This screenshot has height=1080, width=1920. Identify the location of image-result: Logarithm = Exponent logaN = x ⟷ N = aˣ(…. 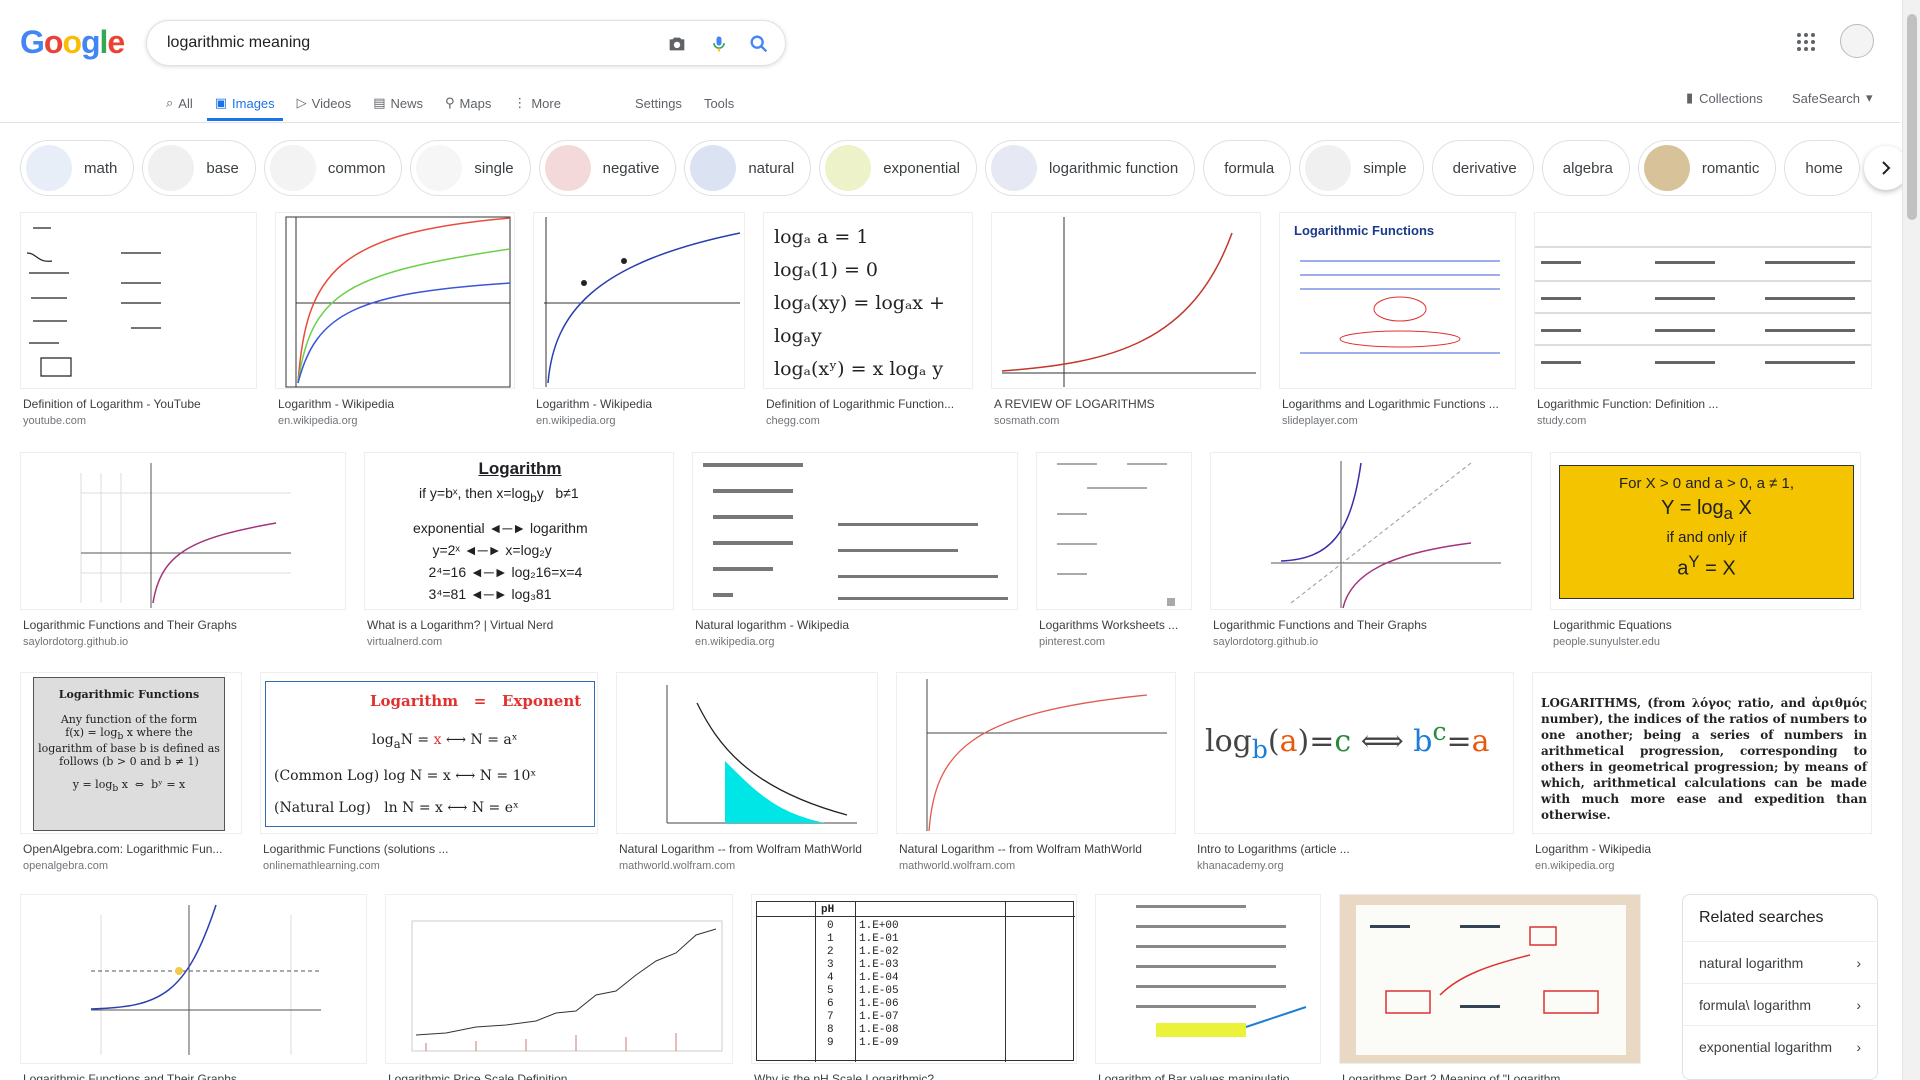
(429, 772).